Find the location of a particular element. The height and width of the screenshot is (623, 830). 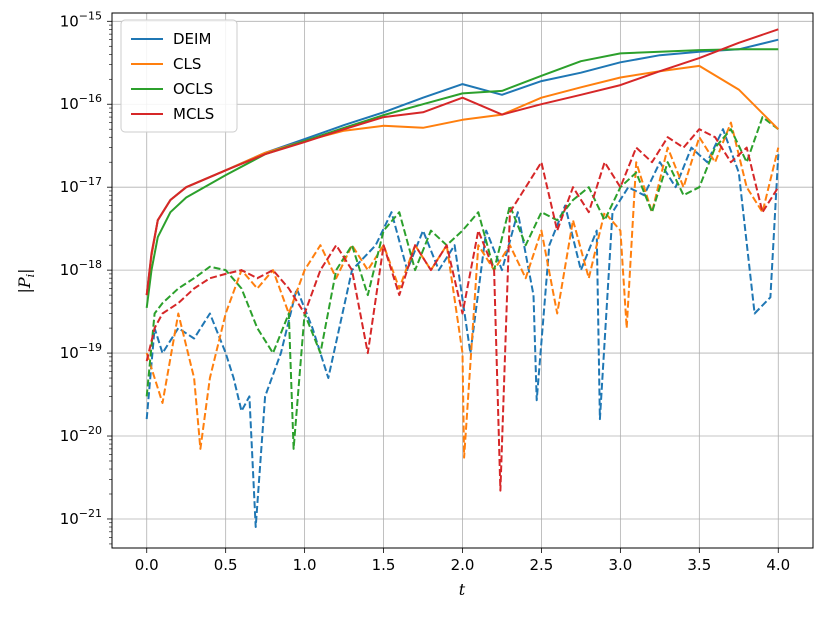

legend-label: MCLS is located at coordinates (193, 114).